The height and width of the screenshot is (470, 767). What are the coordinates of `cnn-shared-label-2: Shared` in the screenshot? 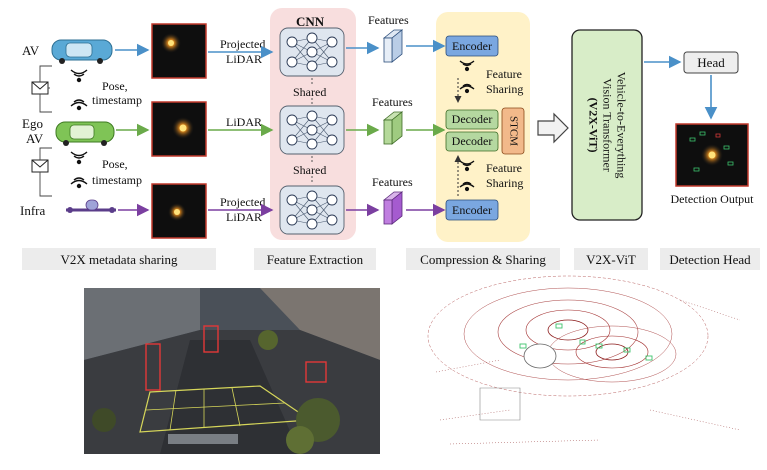 It's located at (309, 170).